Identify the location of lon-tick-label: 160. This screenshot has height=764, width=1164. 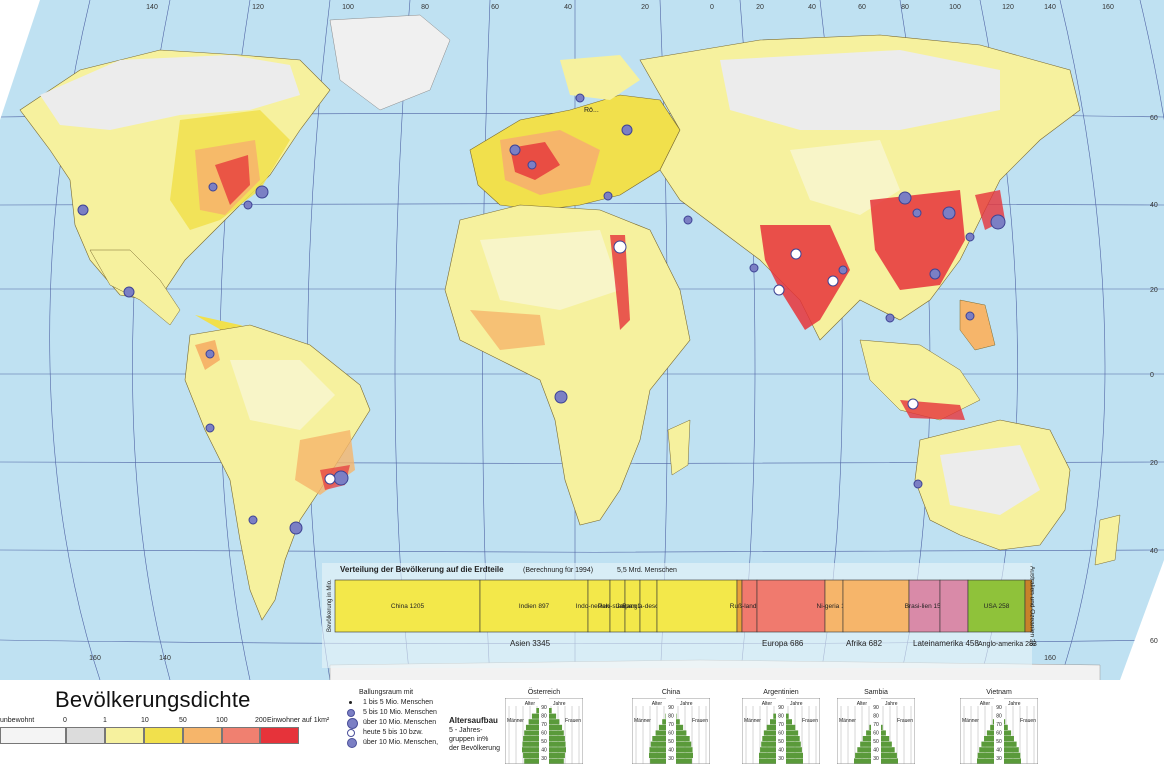
(1050, 658).